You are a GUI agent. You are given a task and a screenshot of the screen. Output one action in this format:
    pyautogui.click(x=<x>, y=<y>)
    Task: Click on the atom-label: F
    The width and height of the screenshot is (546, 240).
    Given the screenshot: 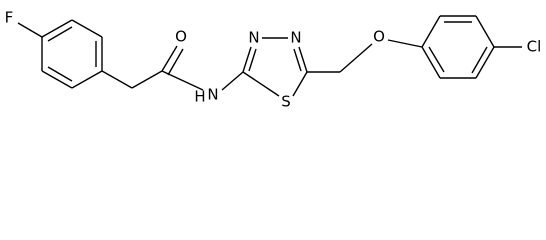 What is the action you would take?
    pyautogui.click(x=9, y=18)
    